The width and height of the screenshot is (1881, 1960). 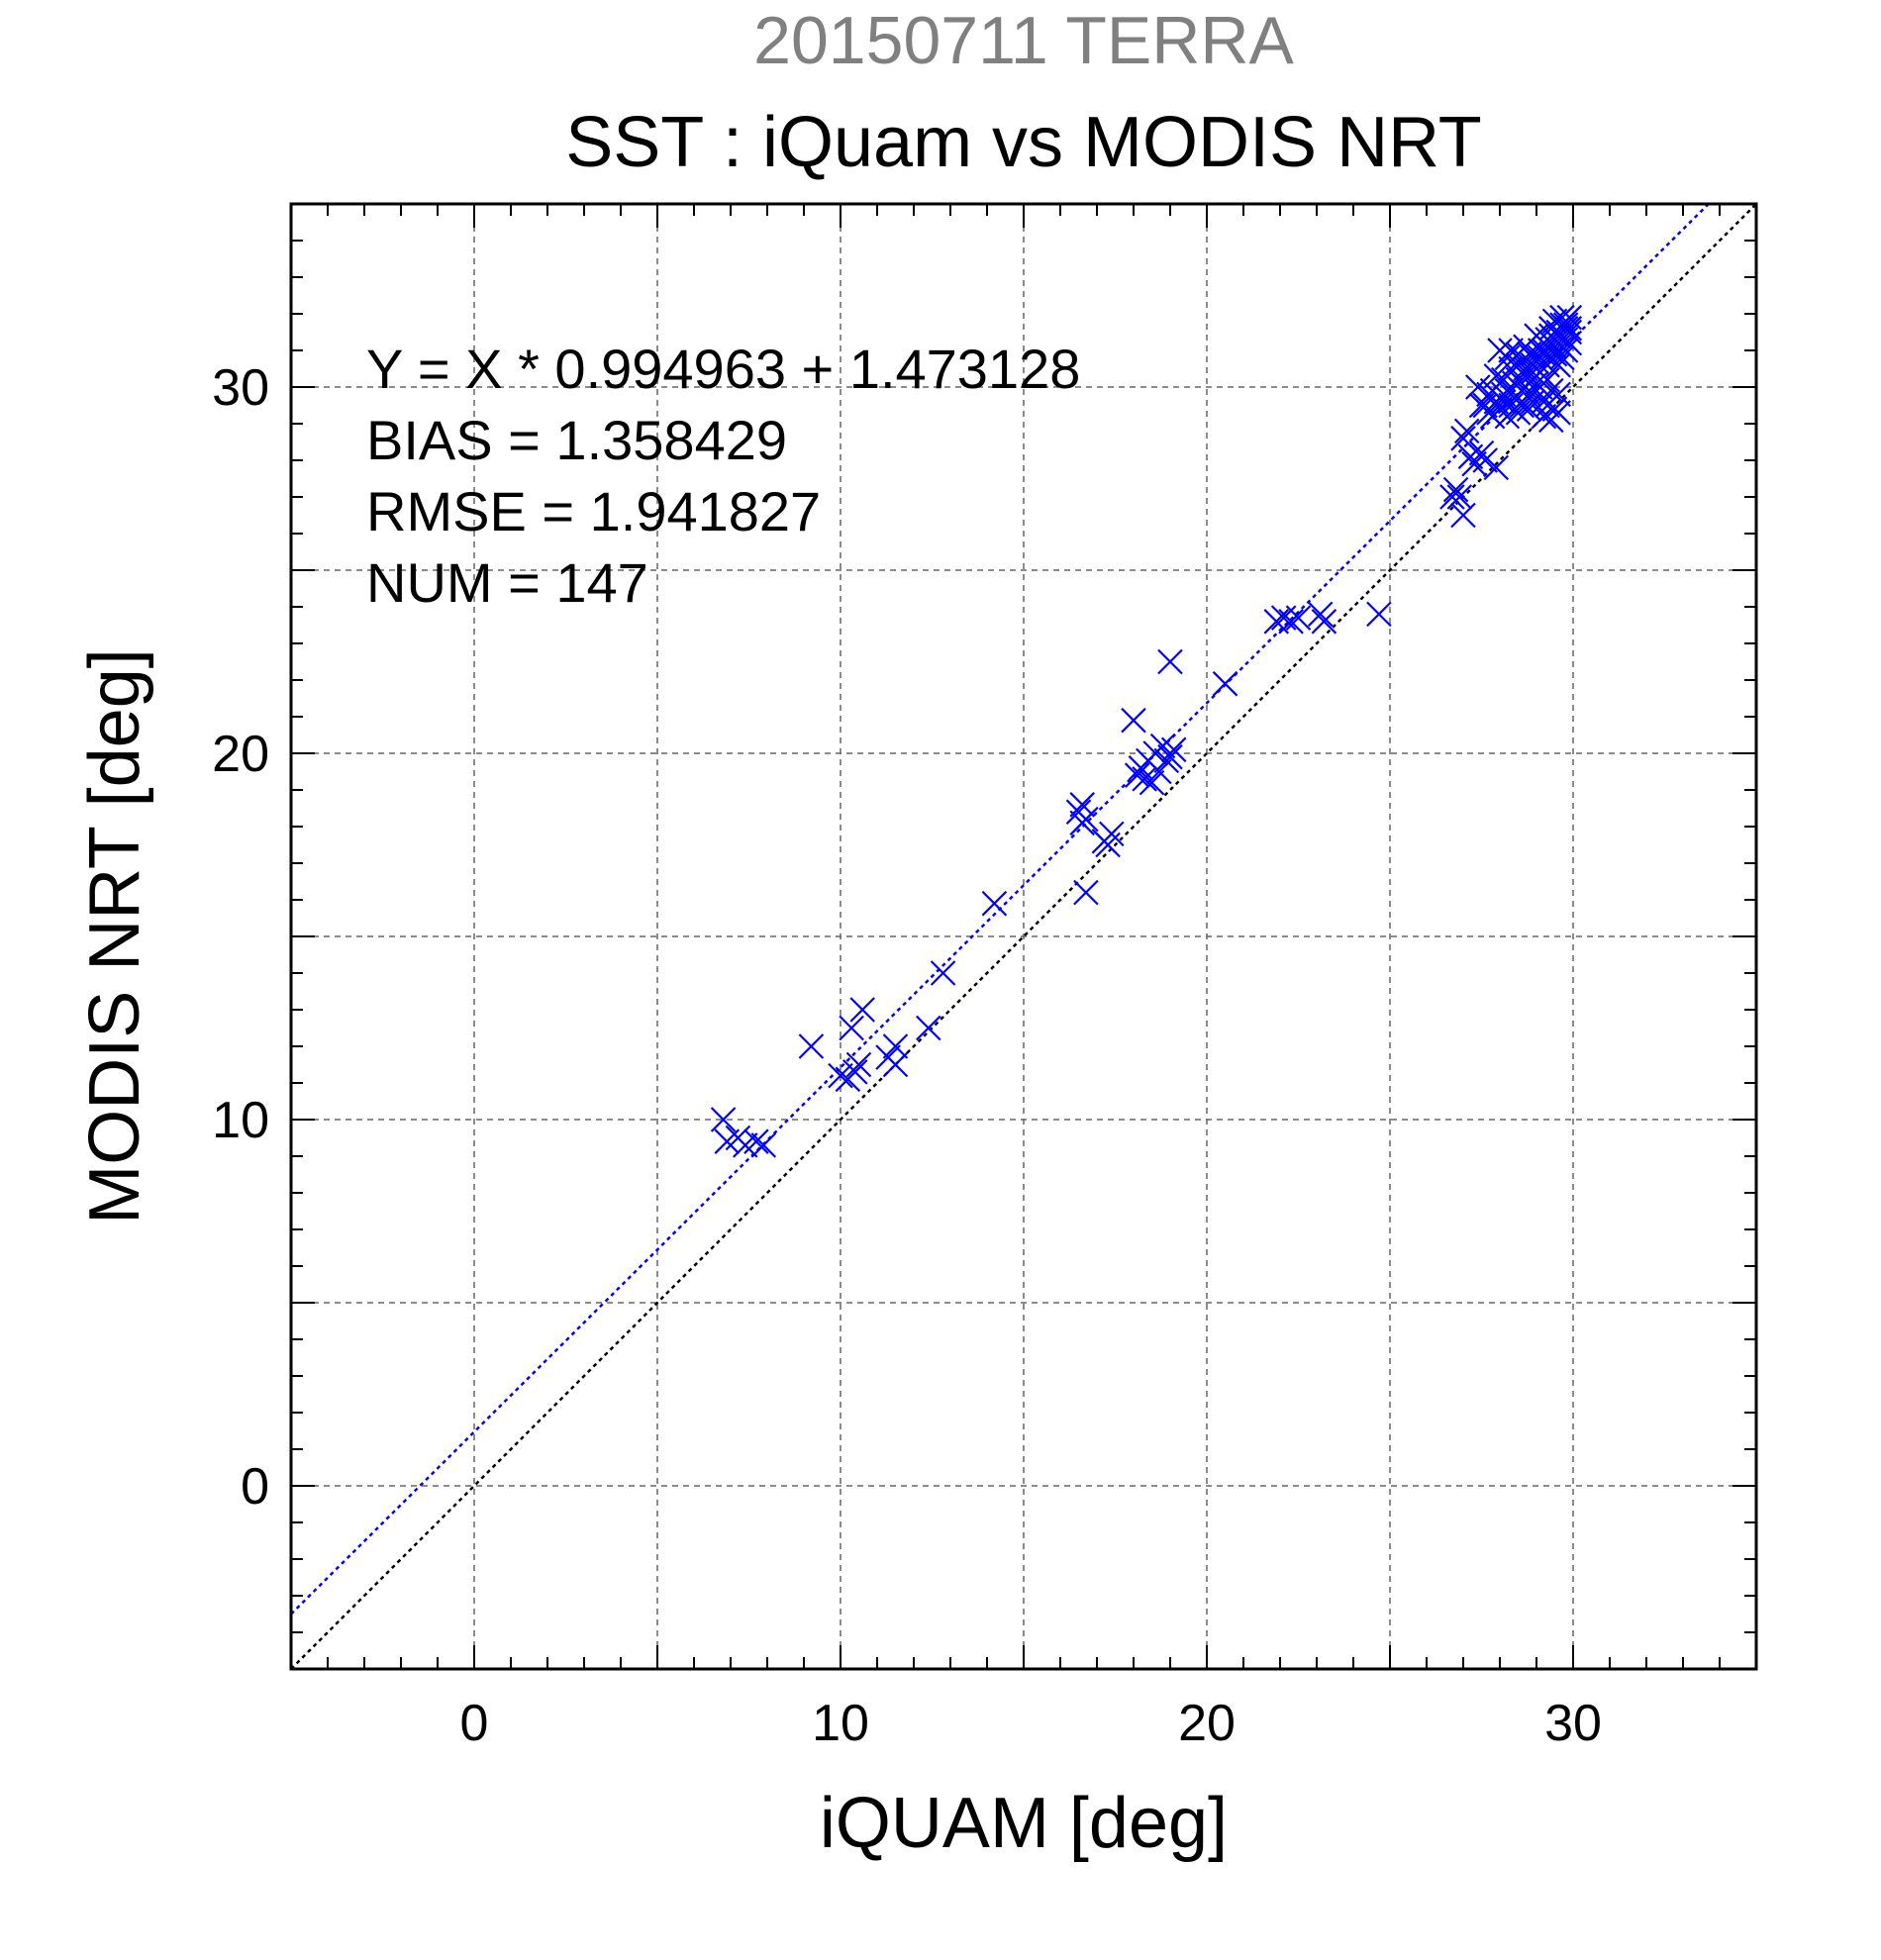 I want to click on y-tick-label: 30, so click(x=241, y=388).